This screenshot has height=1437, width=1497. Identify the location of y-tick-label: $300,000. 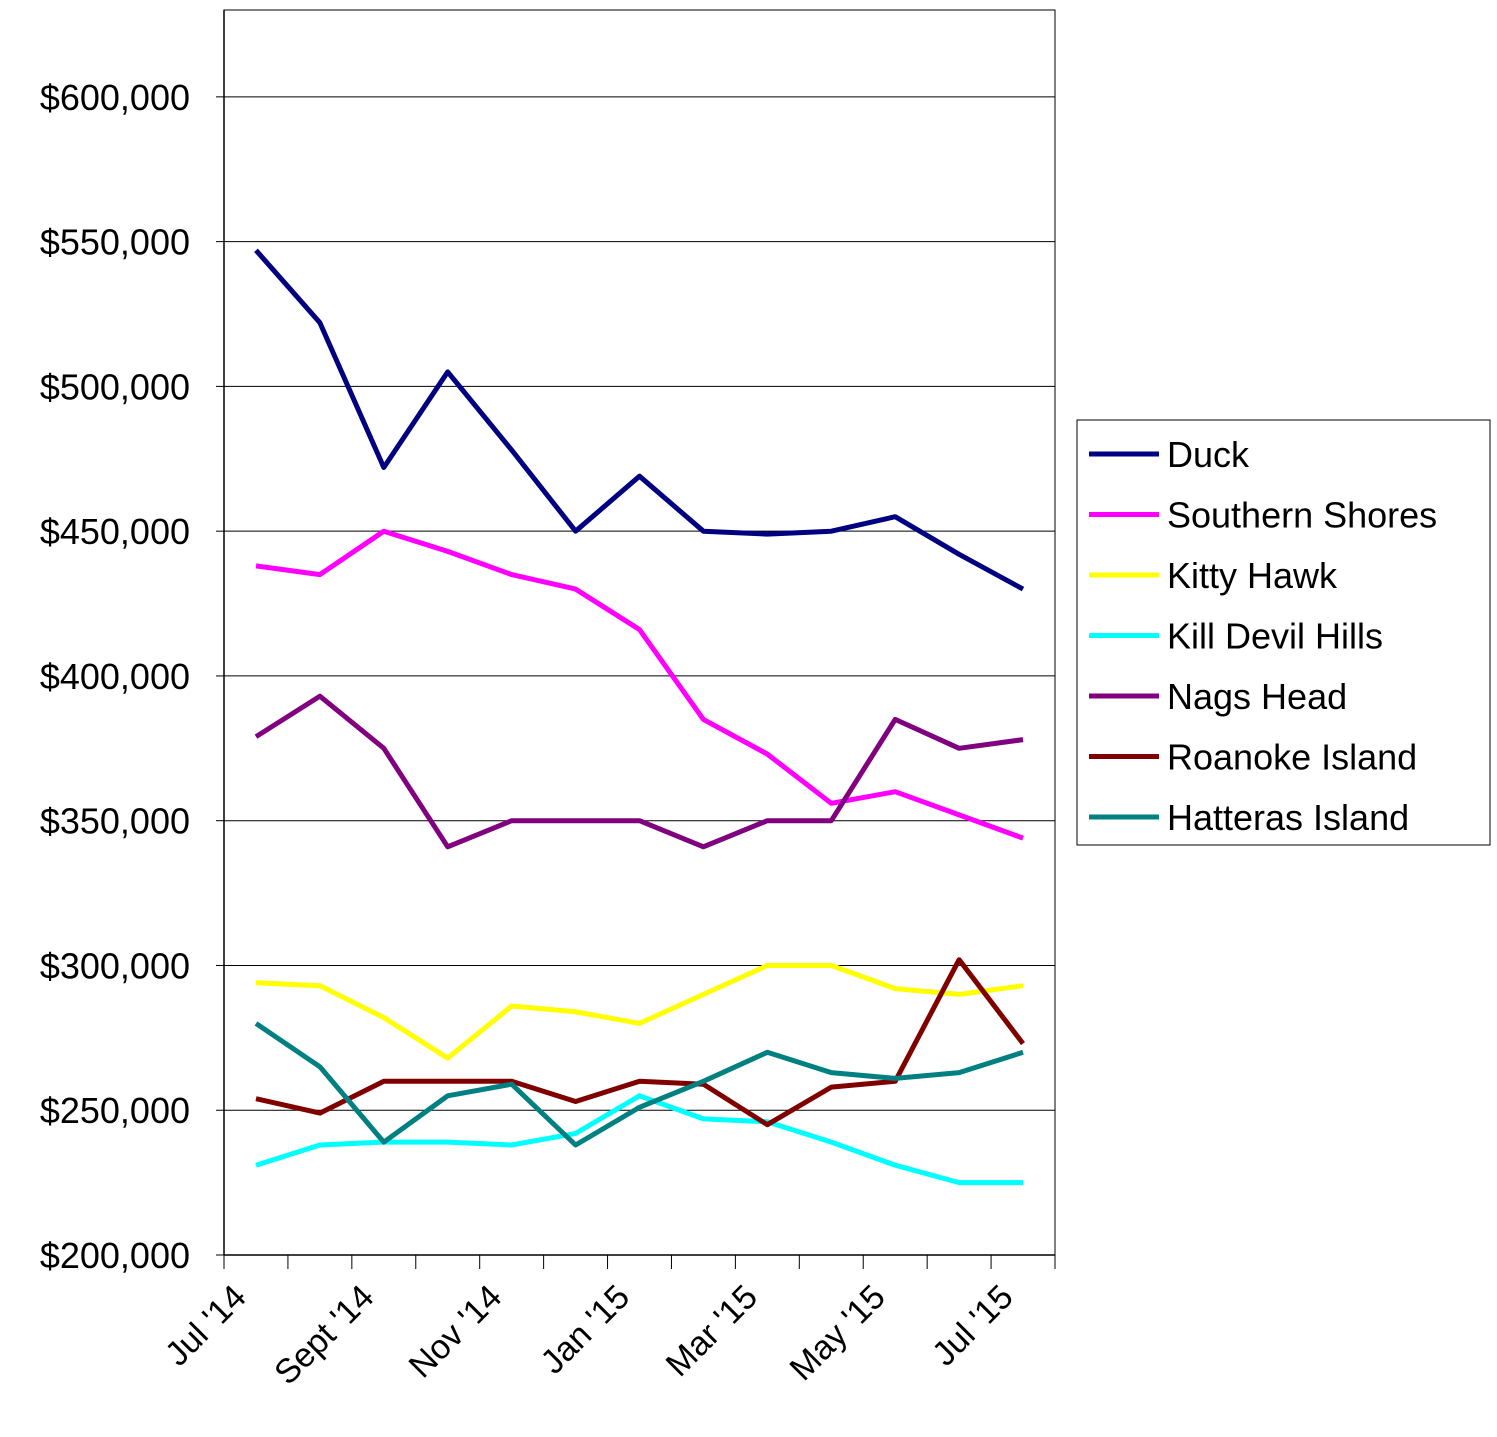
(115, 965).